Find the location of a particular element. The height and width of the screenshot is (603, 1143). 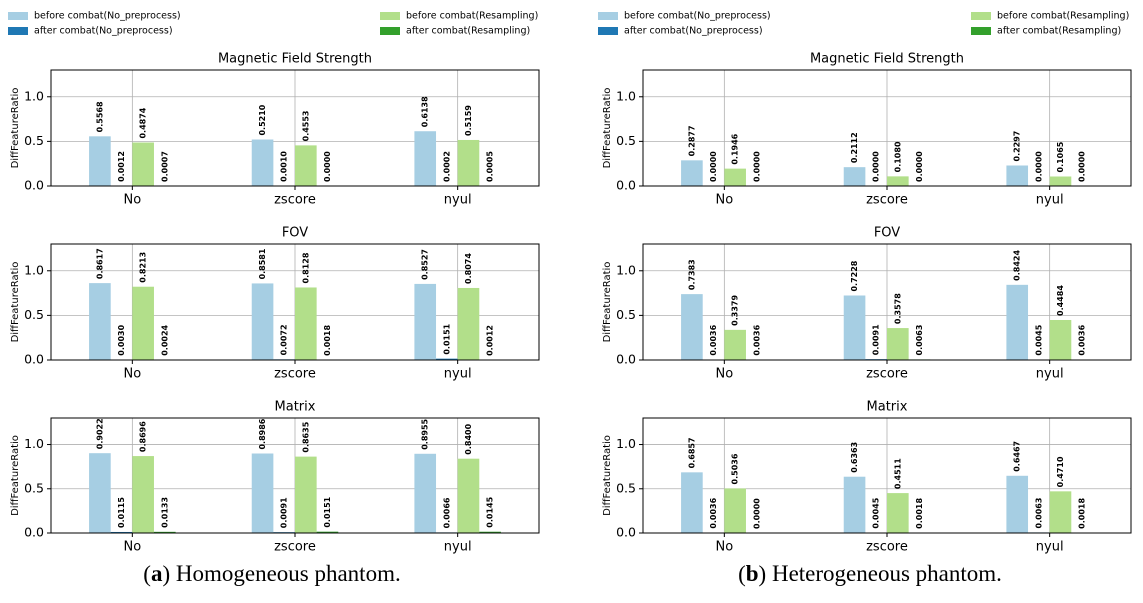

value-label: 0.0030 is located at coordinates (121, 339).